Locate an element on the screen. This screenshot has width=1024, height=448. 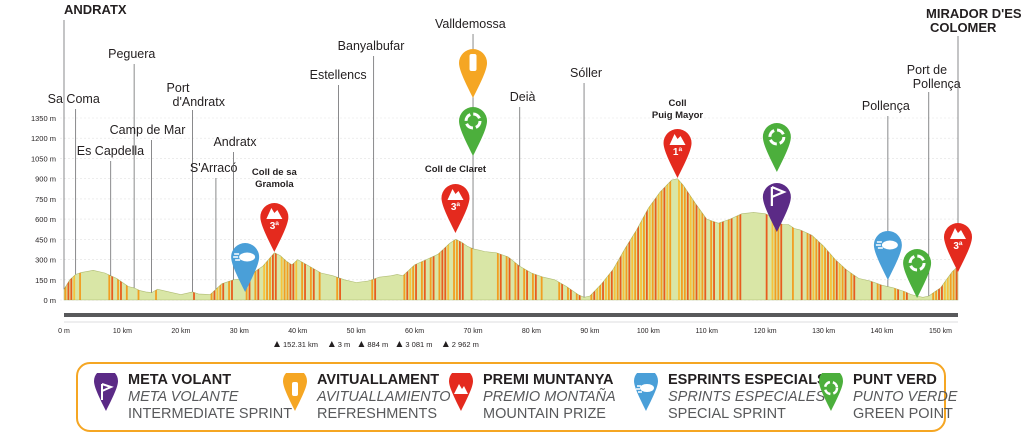
legend-label: META VOLANT is located at coordinates (180, 380).